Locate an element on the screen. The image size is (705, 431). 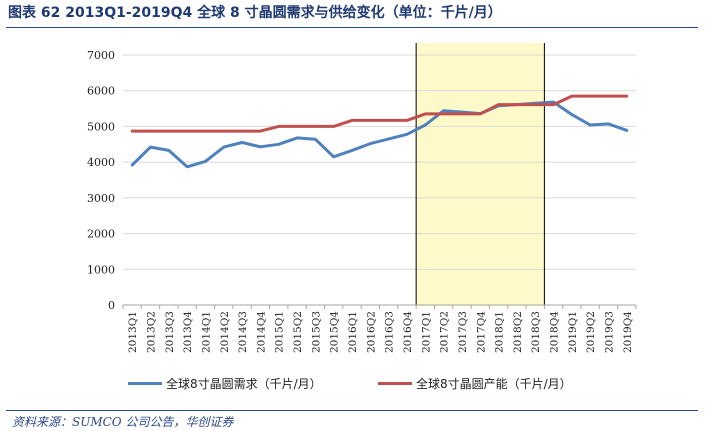
x-tick-label: 2013Q1 is located at coordinates (133, 332).